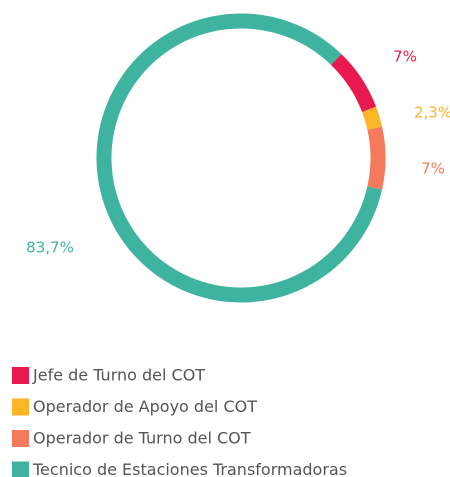  What do you see at coordinates (145, 406) in the screenshot?
I see `legend-label: Operador de Apoyo del COT` at bounding box center [145, 406].